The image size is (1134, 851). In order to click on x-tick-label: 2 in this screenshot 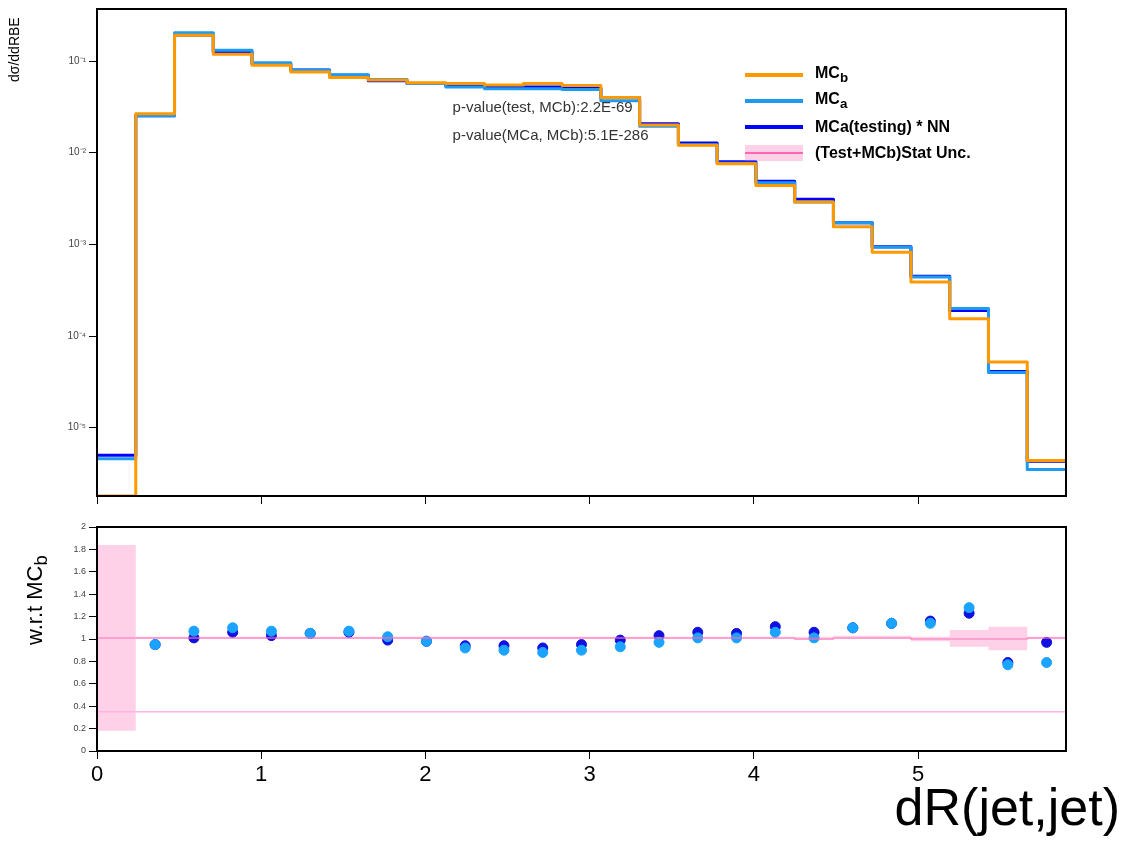, I will do `click(425, 774)`.